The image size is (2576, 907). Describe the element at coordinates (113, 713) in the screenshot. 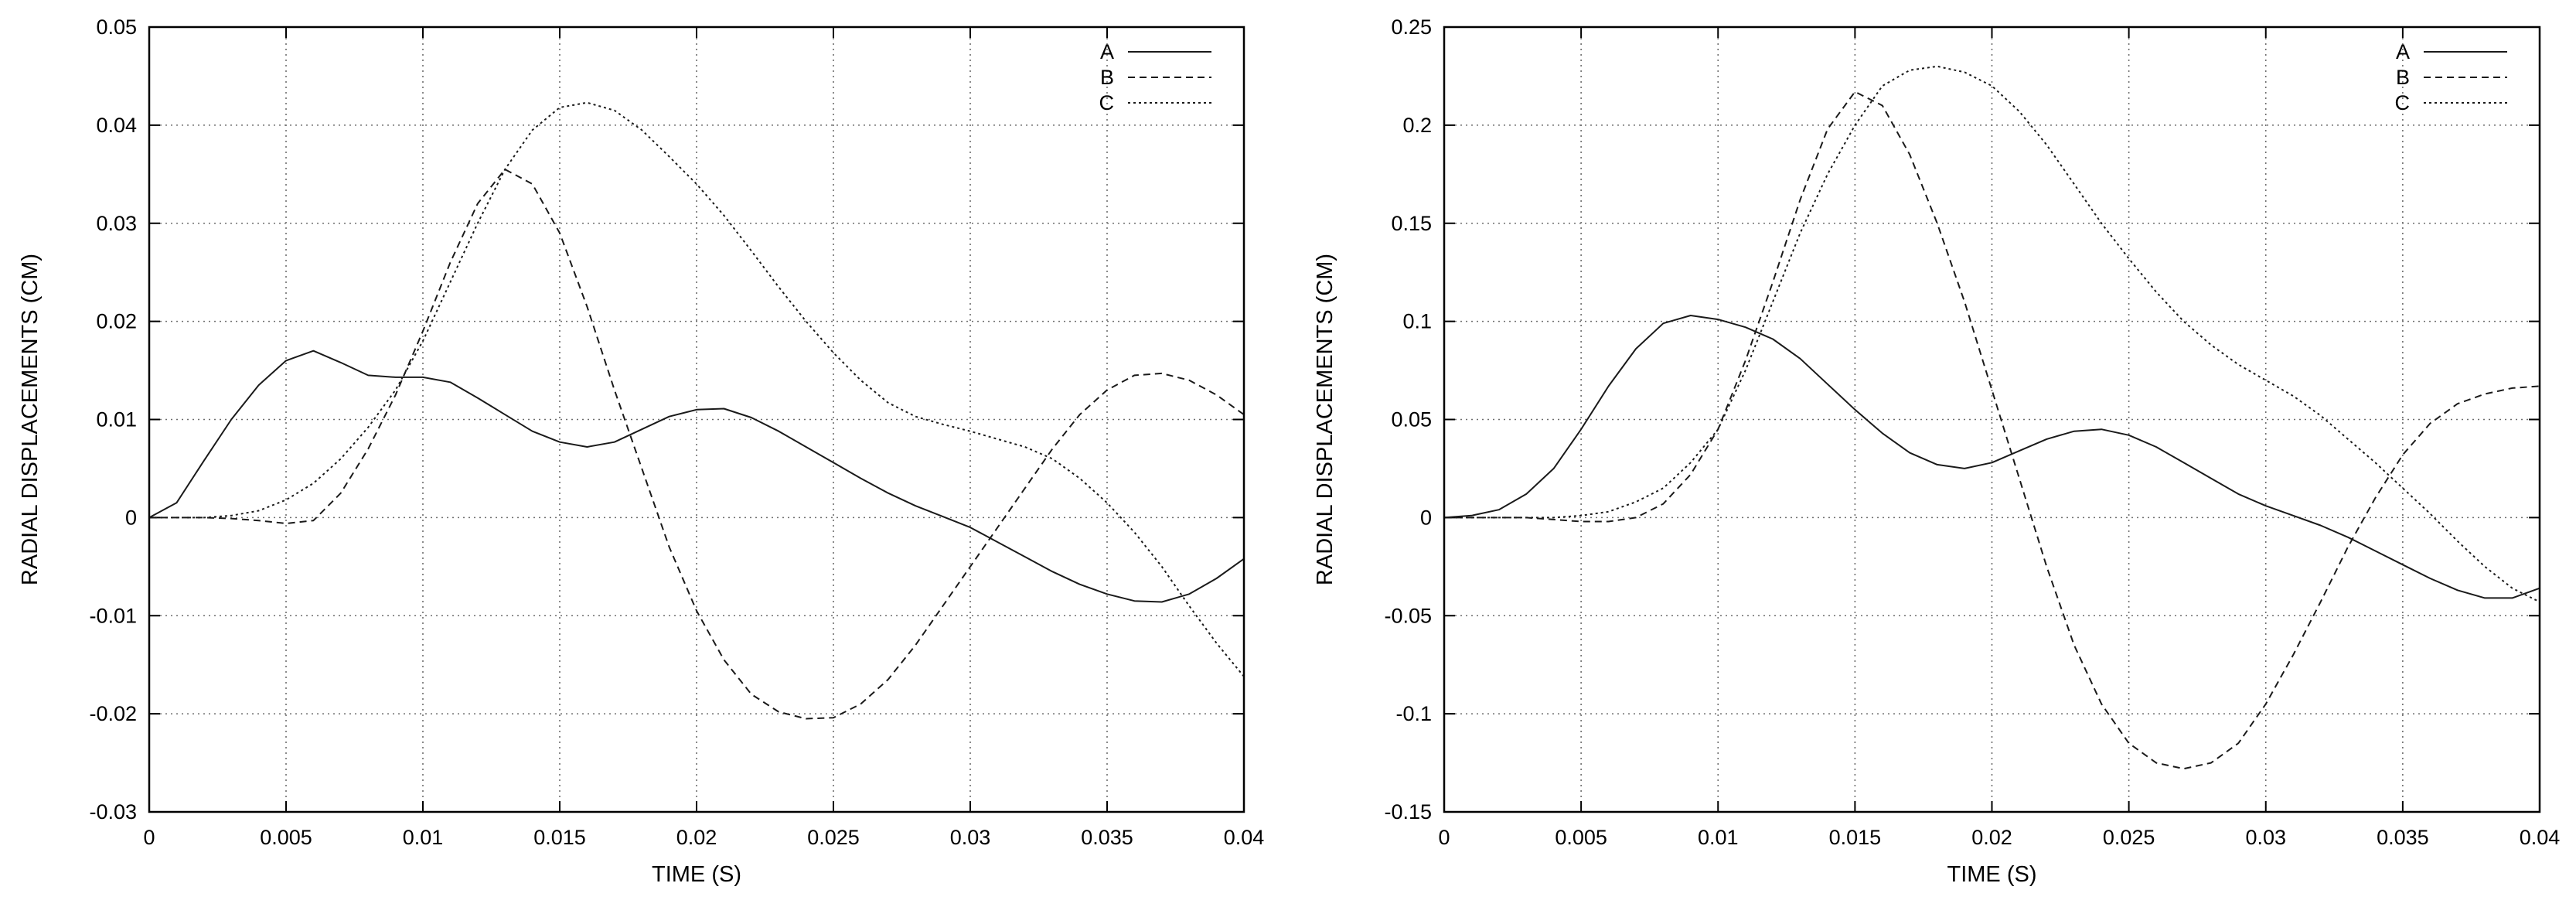

I see `y-tick-label: -0.02` at that location.